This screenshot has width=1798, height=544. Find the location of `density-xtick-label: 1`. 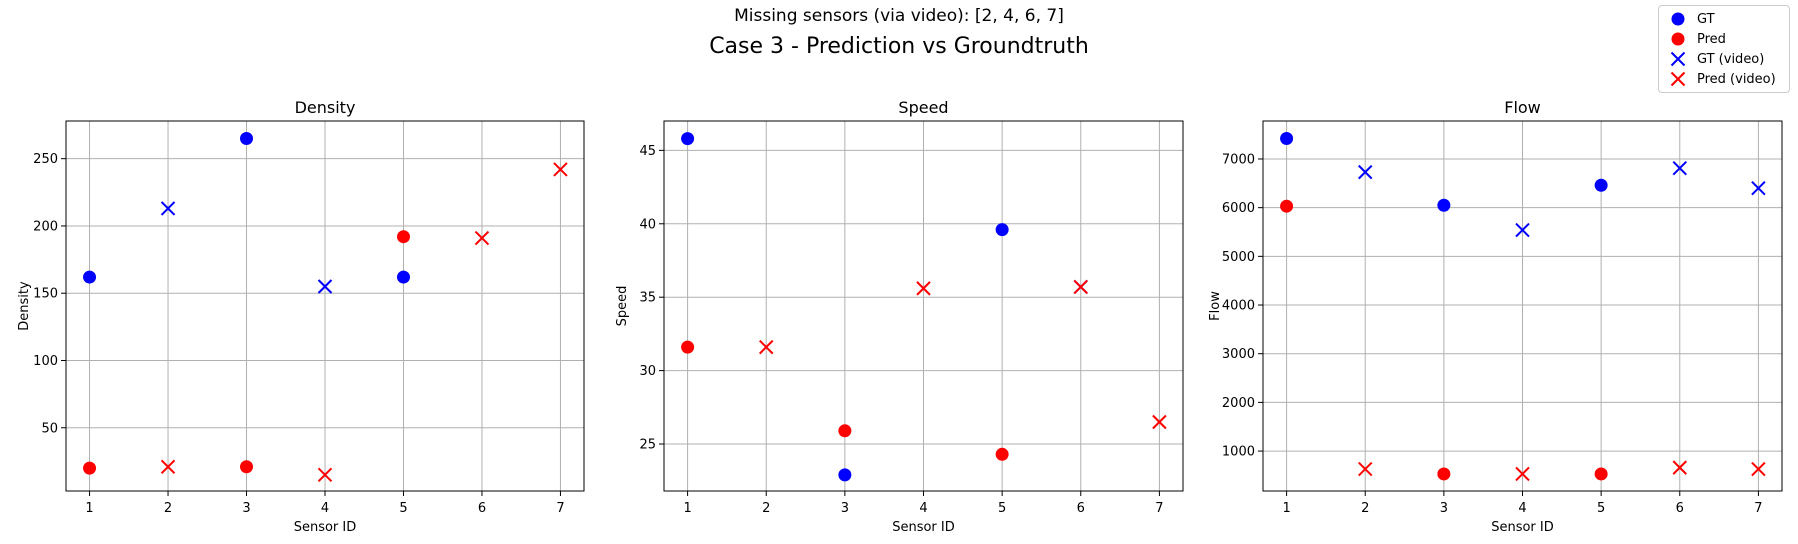

density-xtick-label: 1 is located at coordinates (89, 508).